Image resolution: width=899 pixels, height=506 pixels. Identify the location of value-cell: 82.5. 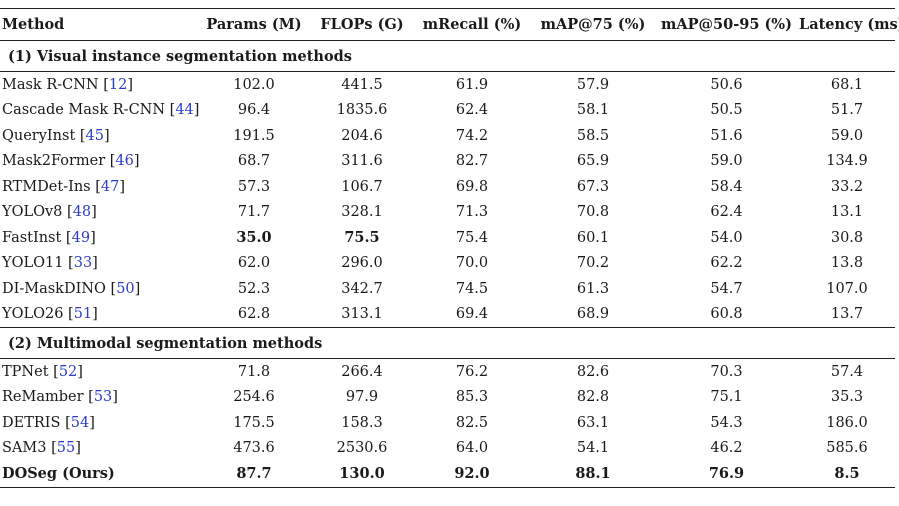
(472, 422).